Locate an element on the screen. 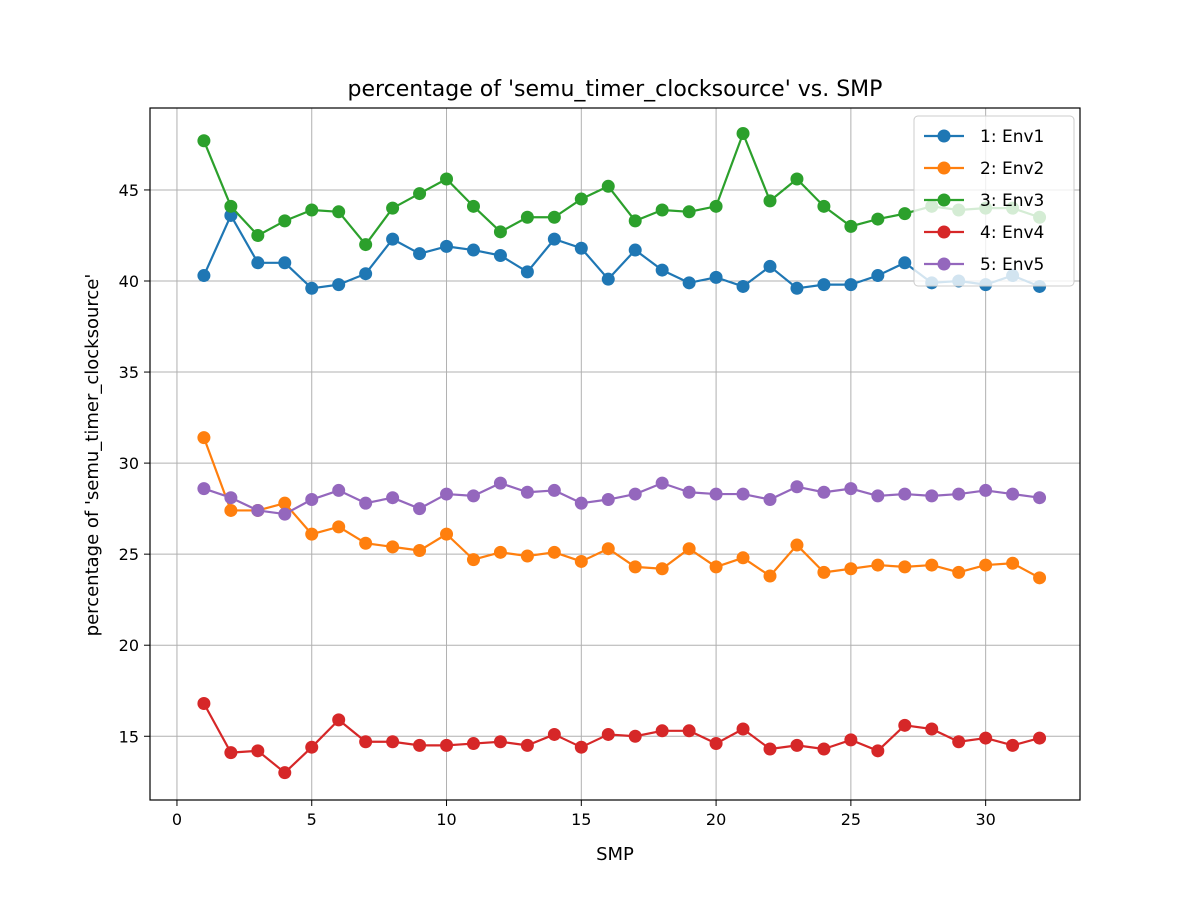 Image resolution: width=1200 pixels, height=900 pixels. y-tick-label: 35 is located at coordinates (129, 372).